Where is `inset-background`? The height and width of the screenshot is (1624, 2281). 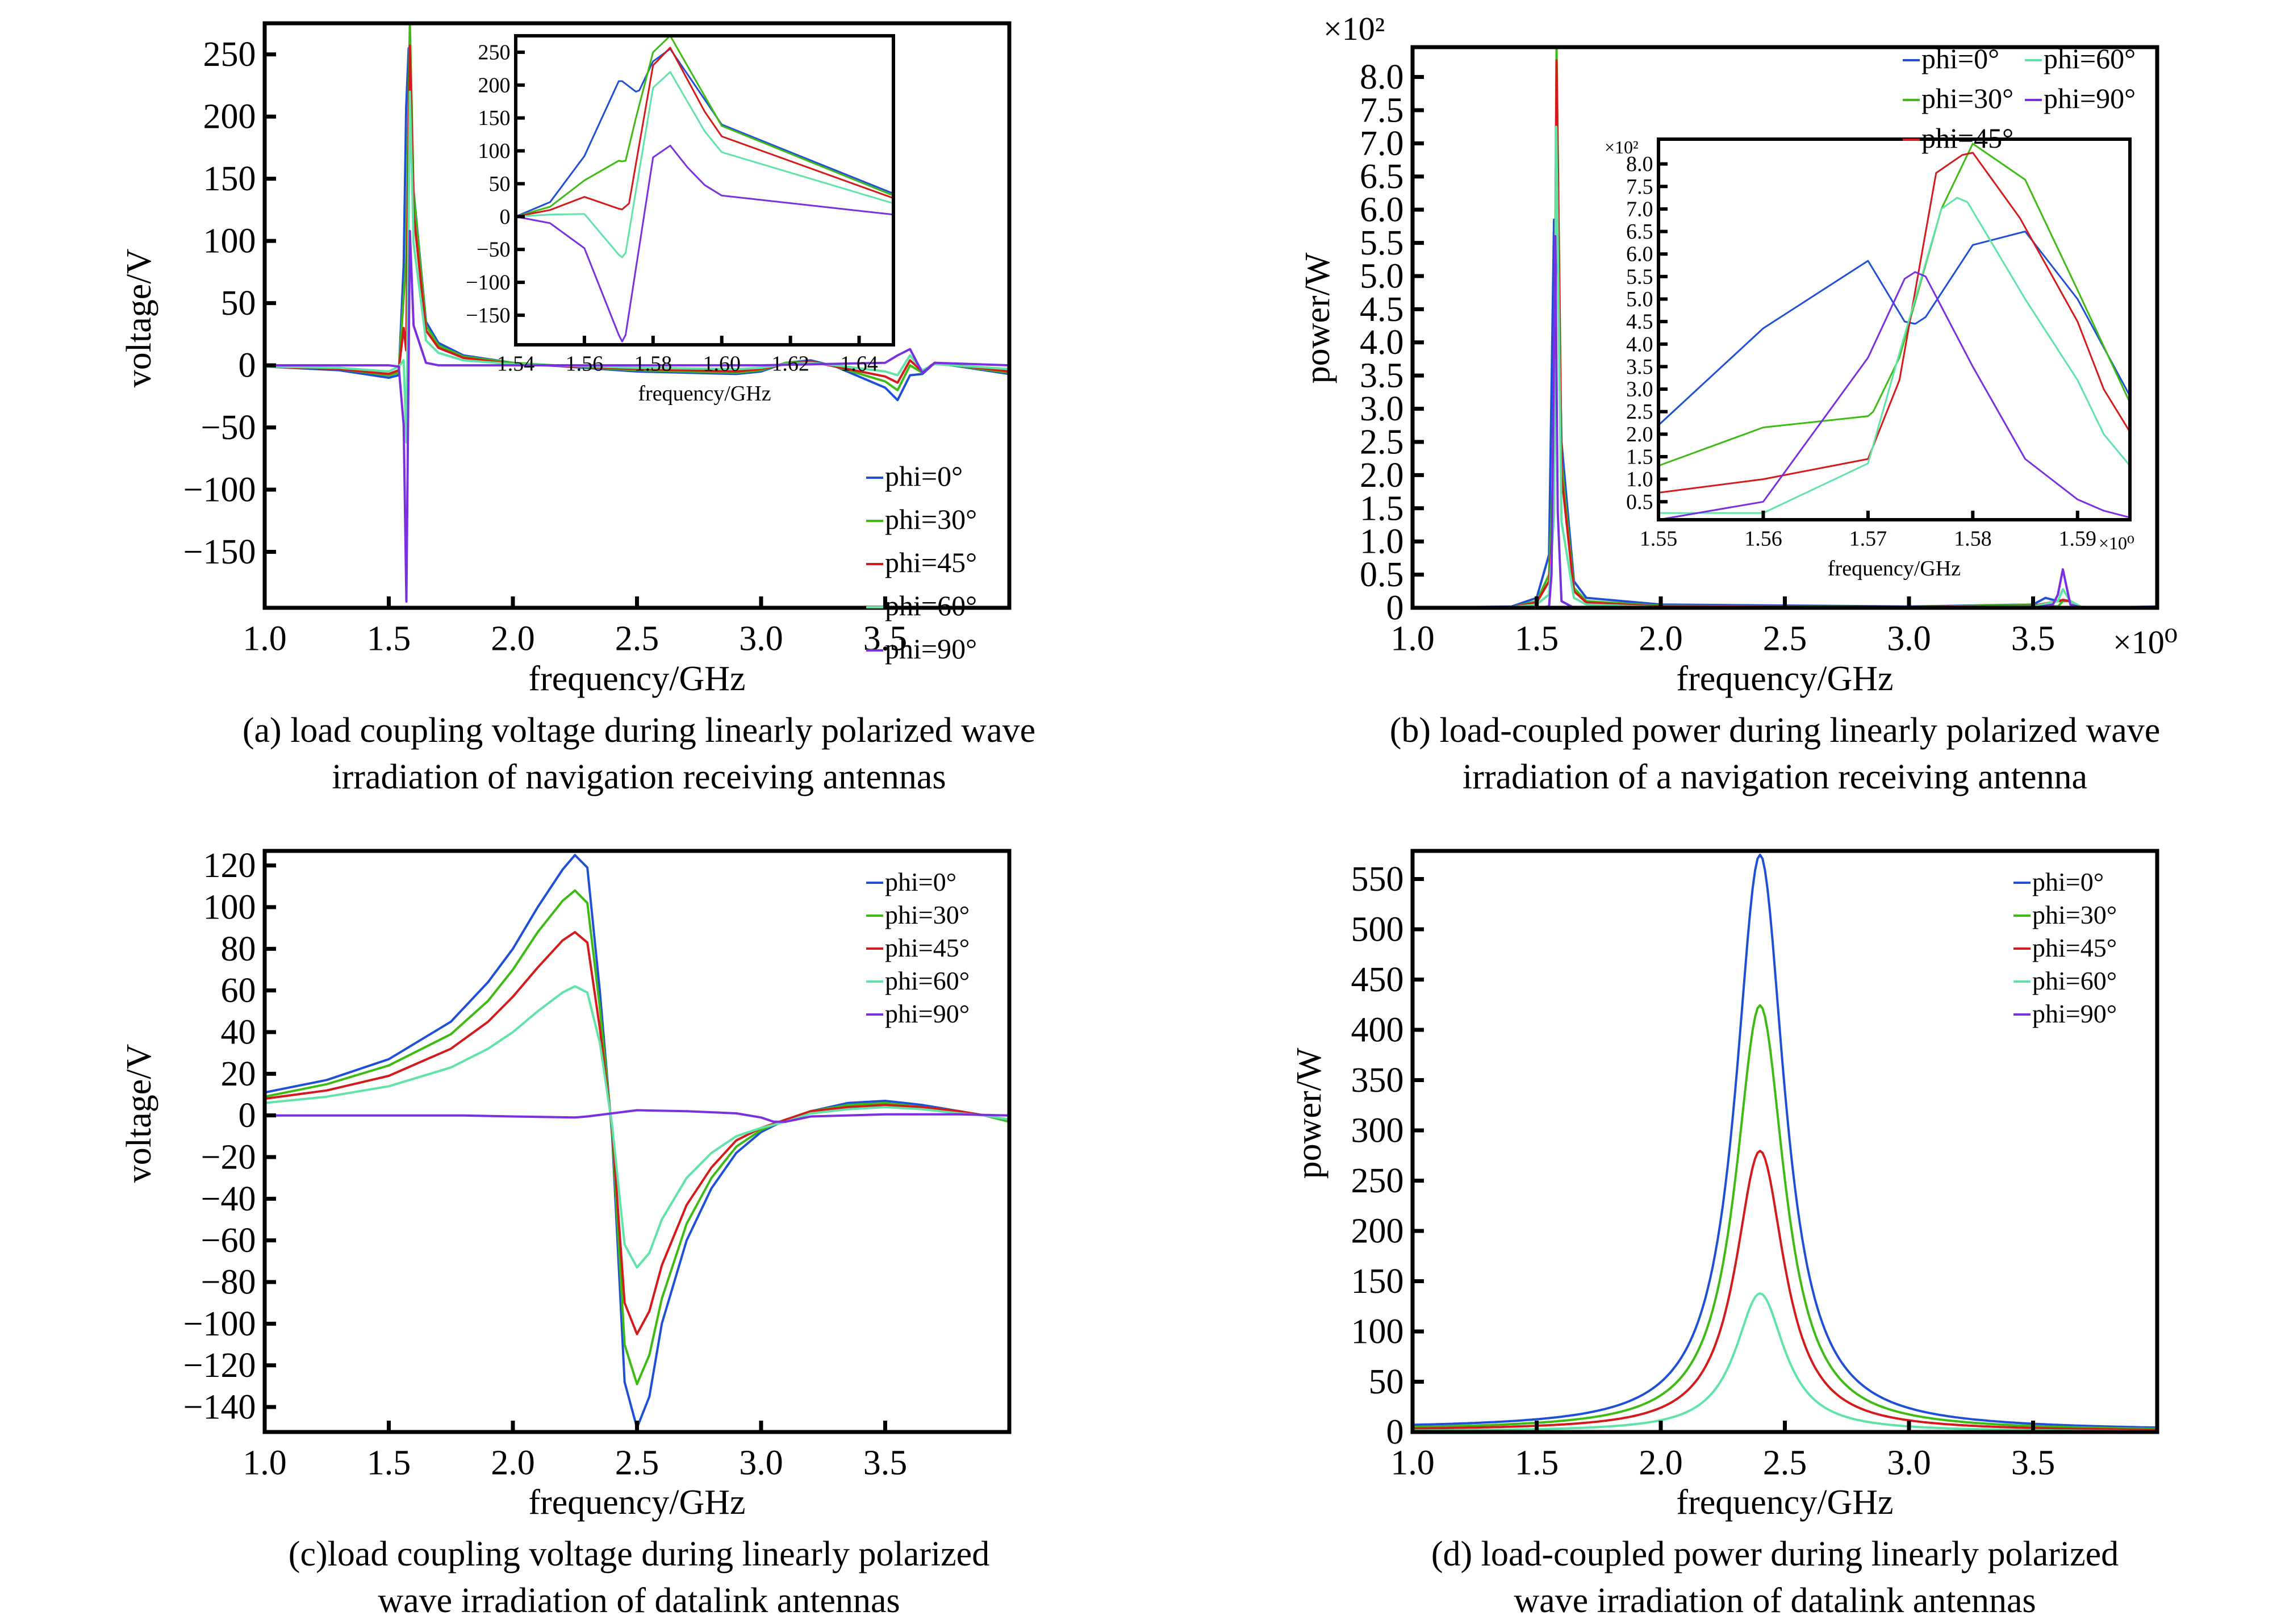
inset-background is located at coordinates (1894, 329).